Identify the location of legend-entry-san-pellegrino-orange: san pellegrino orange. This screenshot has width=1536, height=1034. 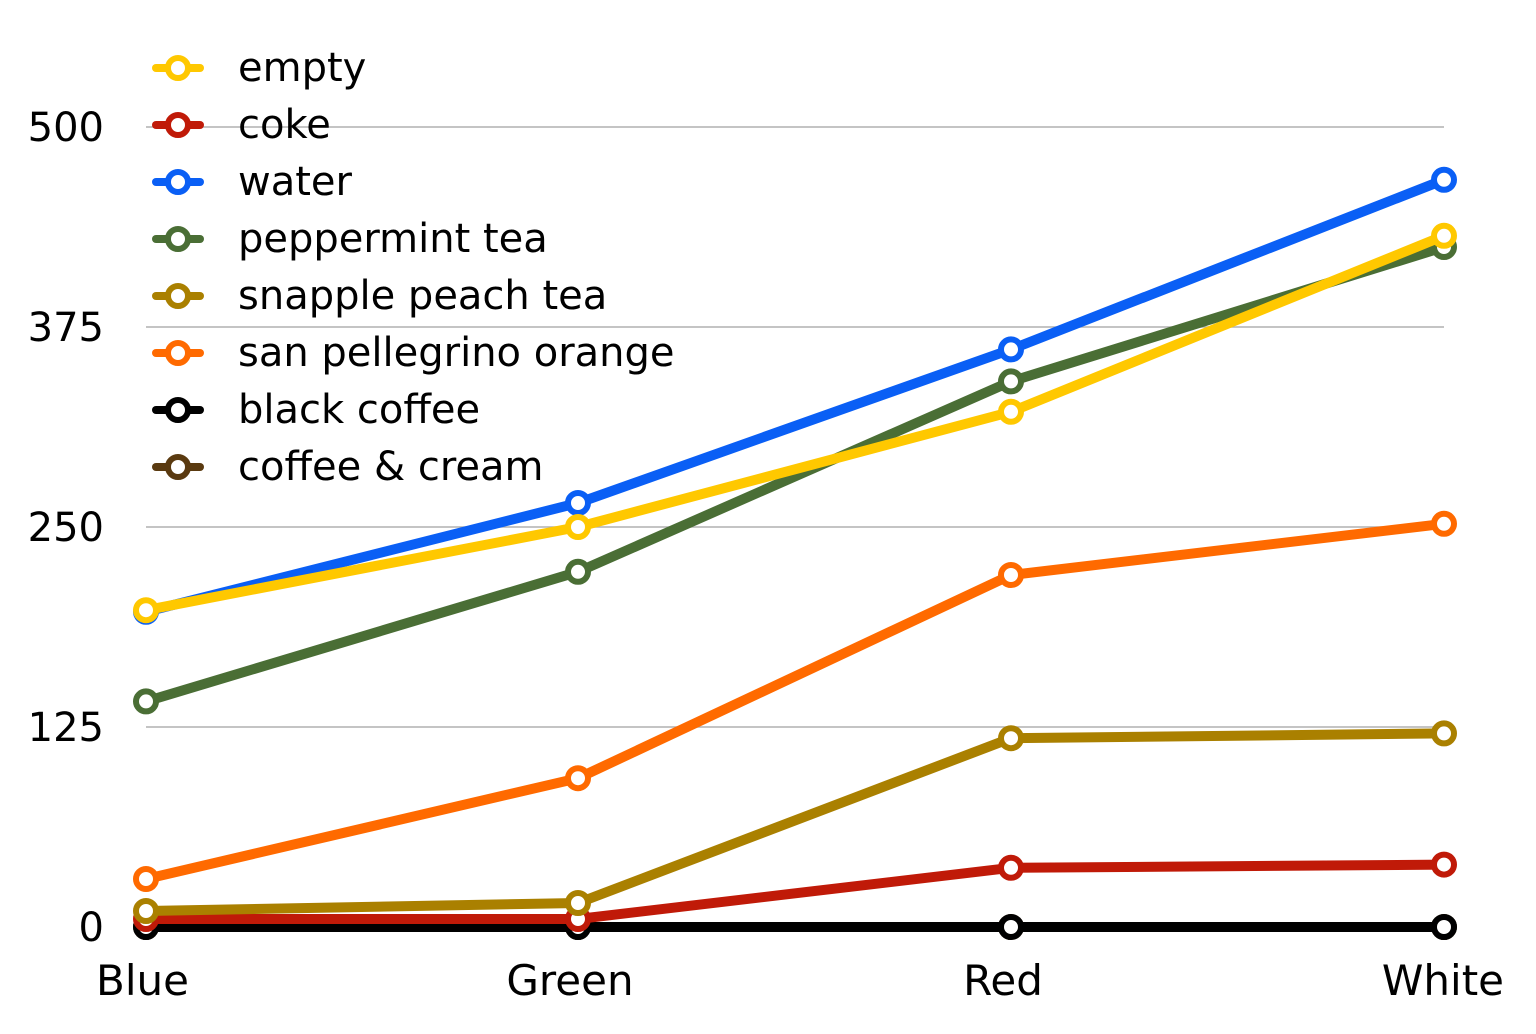
(413, 353).